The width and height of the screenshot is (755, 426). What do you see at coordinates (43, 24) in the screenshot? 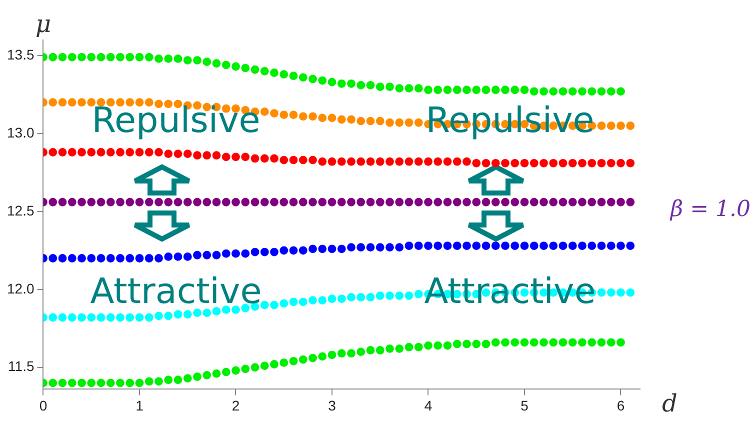
I see `y-axis-title: μ` at bounding box center [43, 24].